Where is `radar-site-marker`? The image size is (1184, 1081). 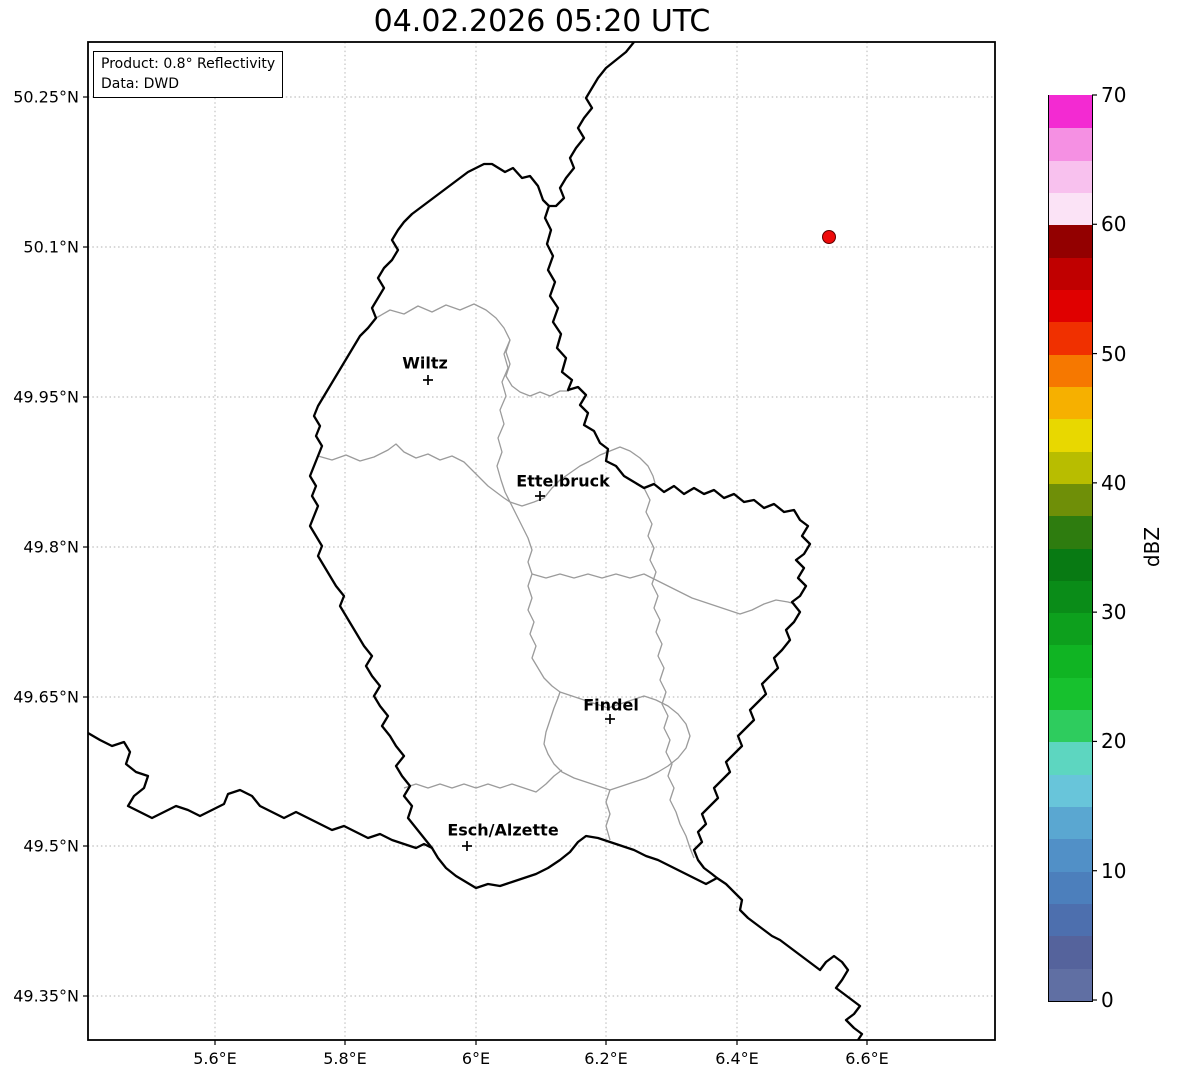
radar-site-marker is located at coordinates (829, 237).